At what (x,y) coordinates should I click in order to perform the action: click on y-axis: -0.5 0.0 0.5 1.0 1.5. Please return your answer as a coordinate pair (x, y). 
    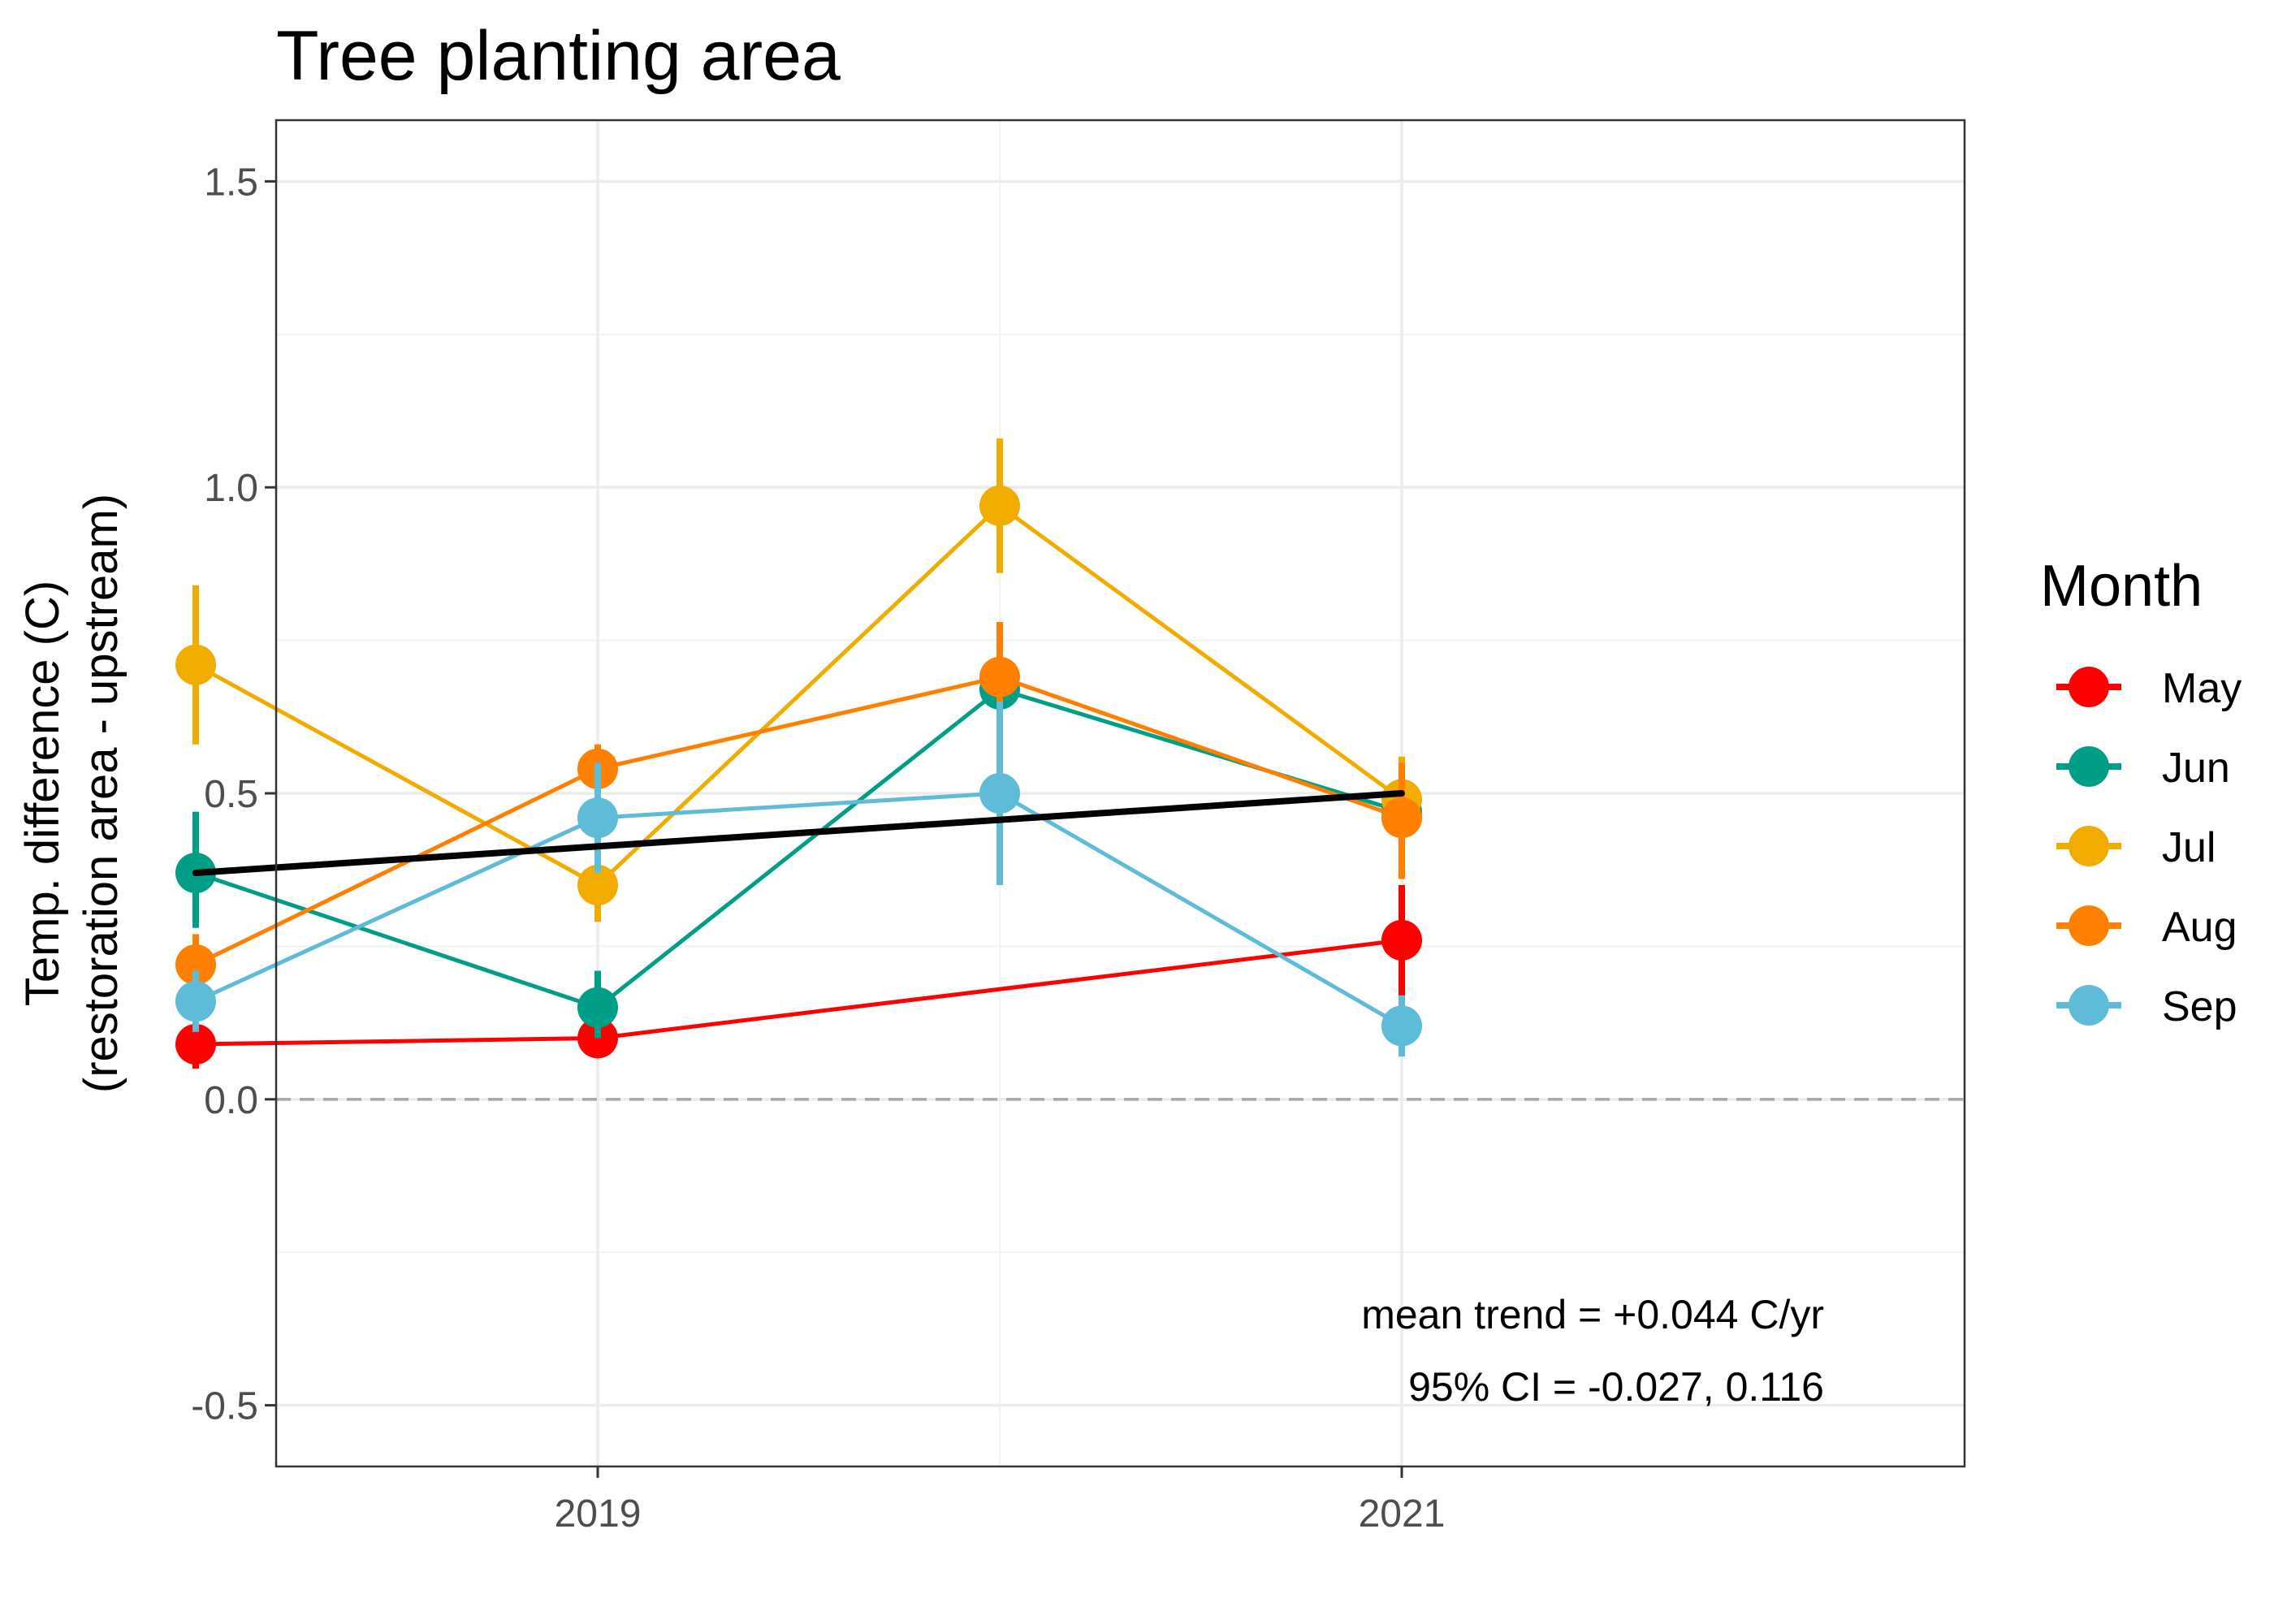
    Looking at the image, I should click on (234, 794).